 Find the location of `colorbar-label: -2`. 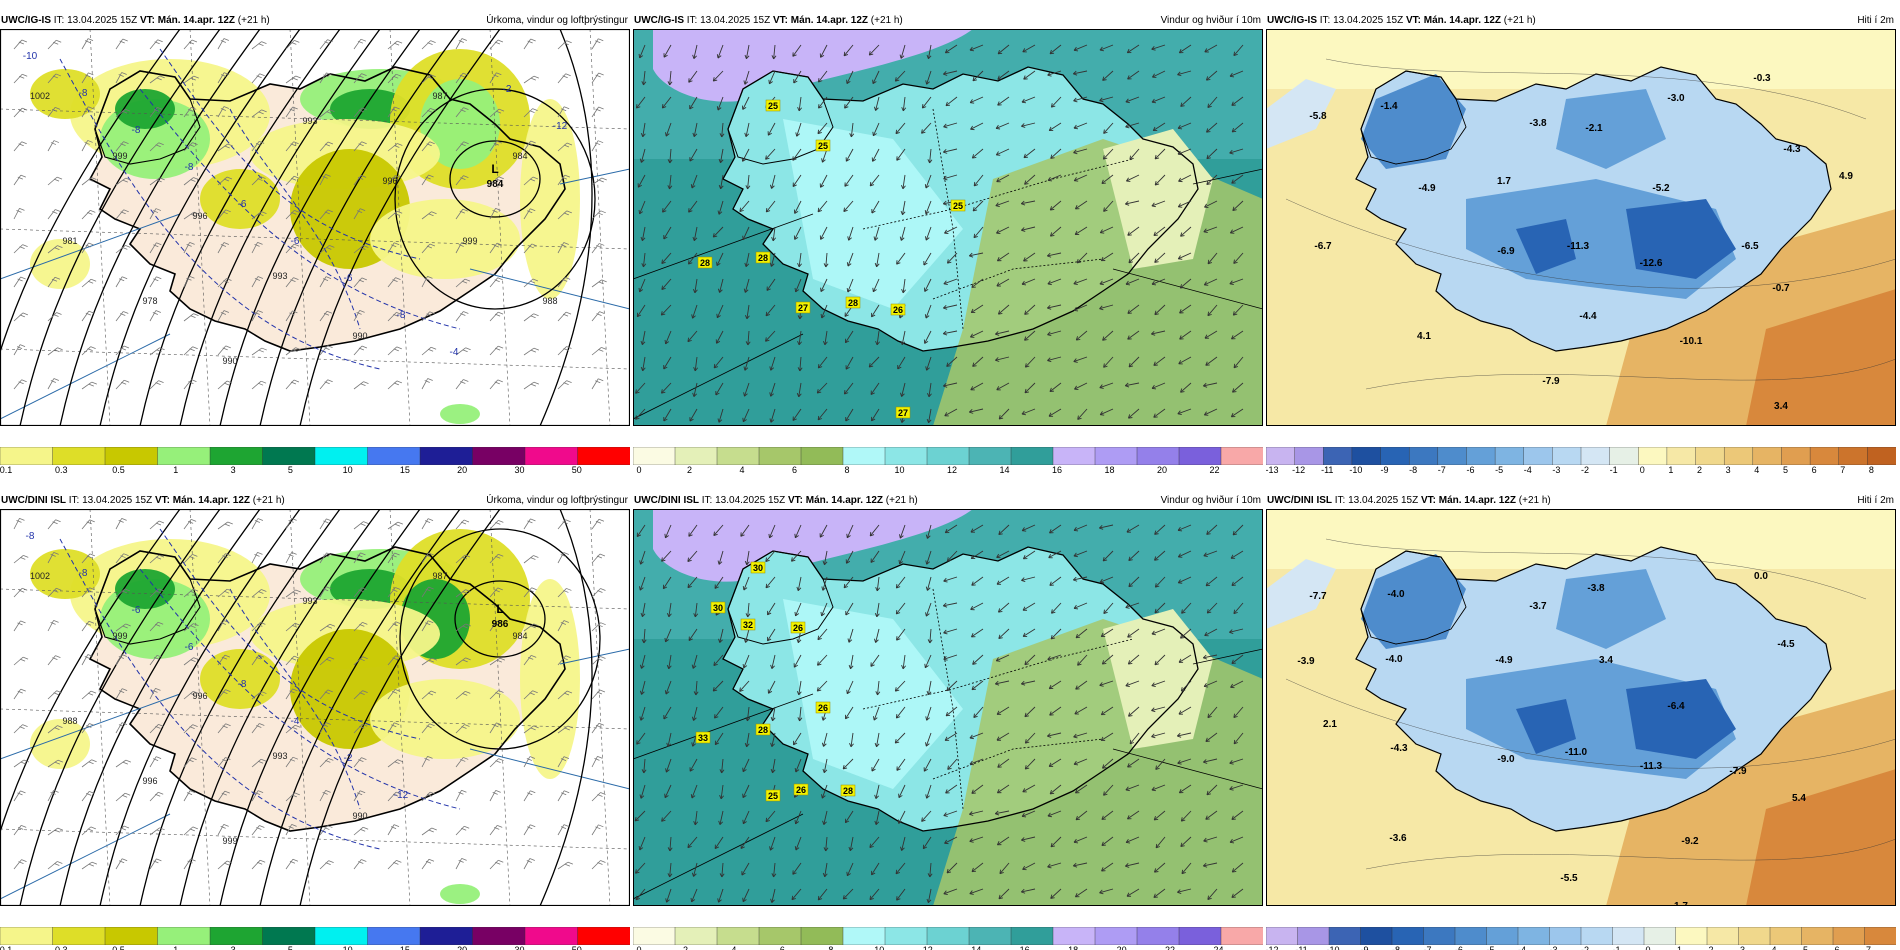

colorbar-label: -2 is located at coordinates (1585, 947).